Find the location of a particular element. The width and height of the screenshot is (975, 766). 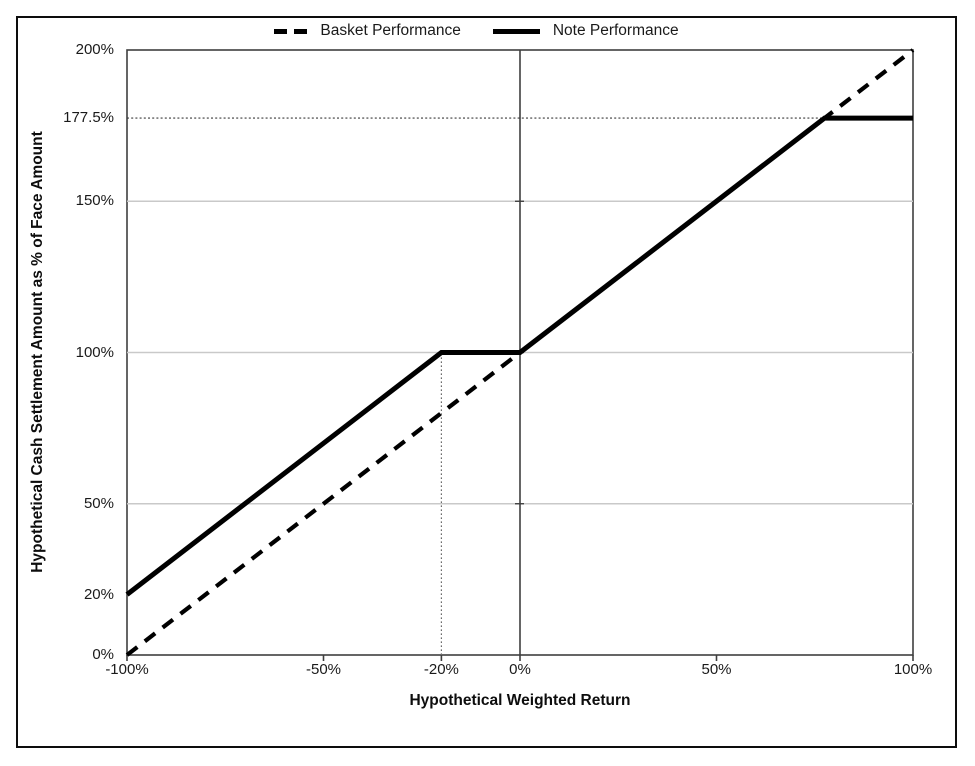

chart-legend: Basket Performance Note Performance is located at coordinates (482, 31).